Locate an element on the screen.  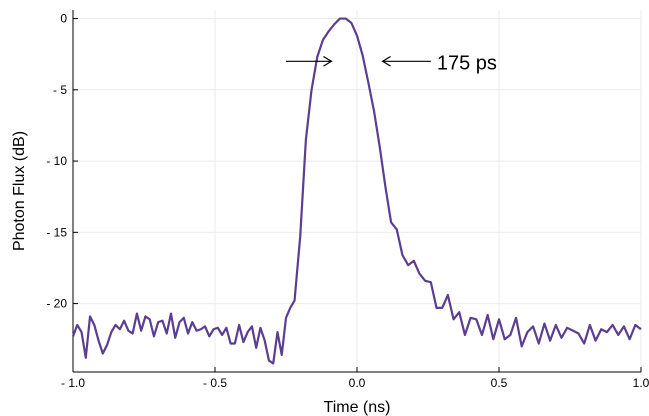
y-tick-label: - 10 is located at coordinates (56, 161).